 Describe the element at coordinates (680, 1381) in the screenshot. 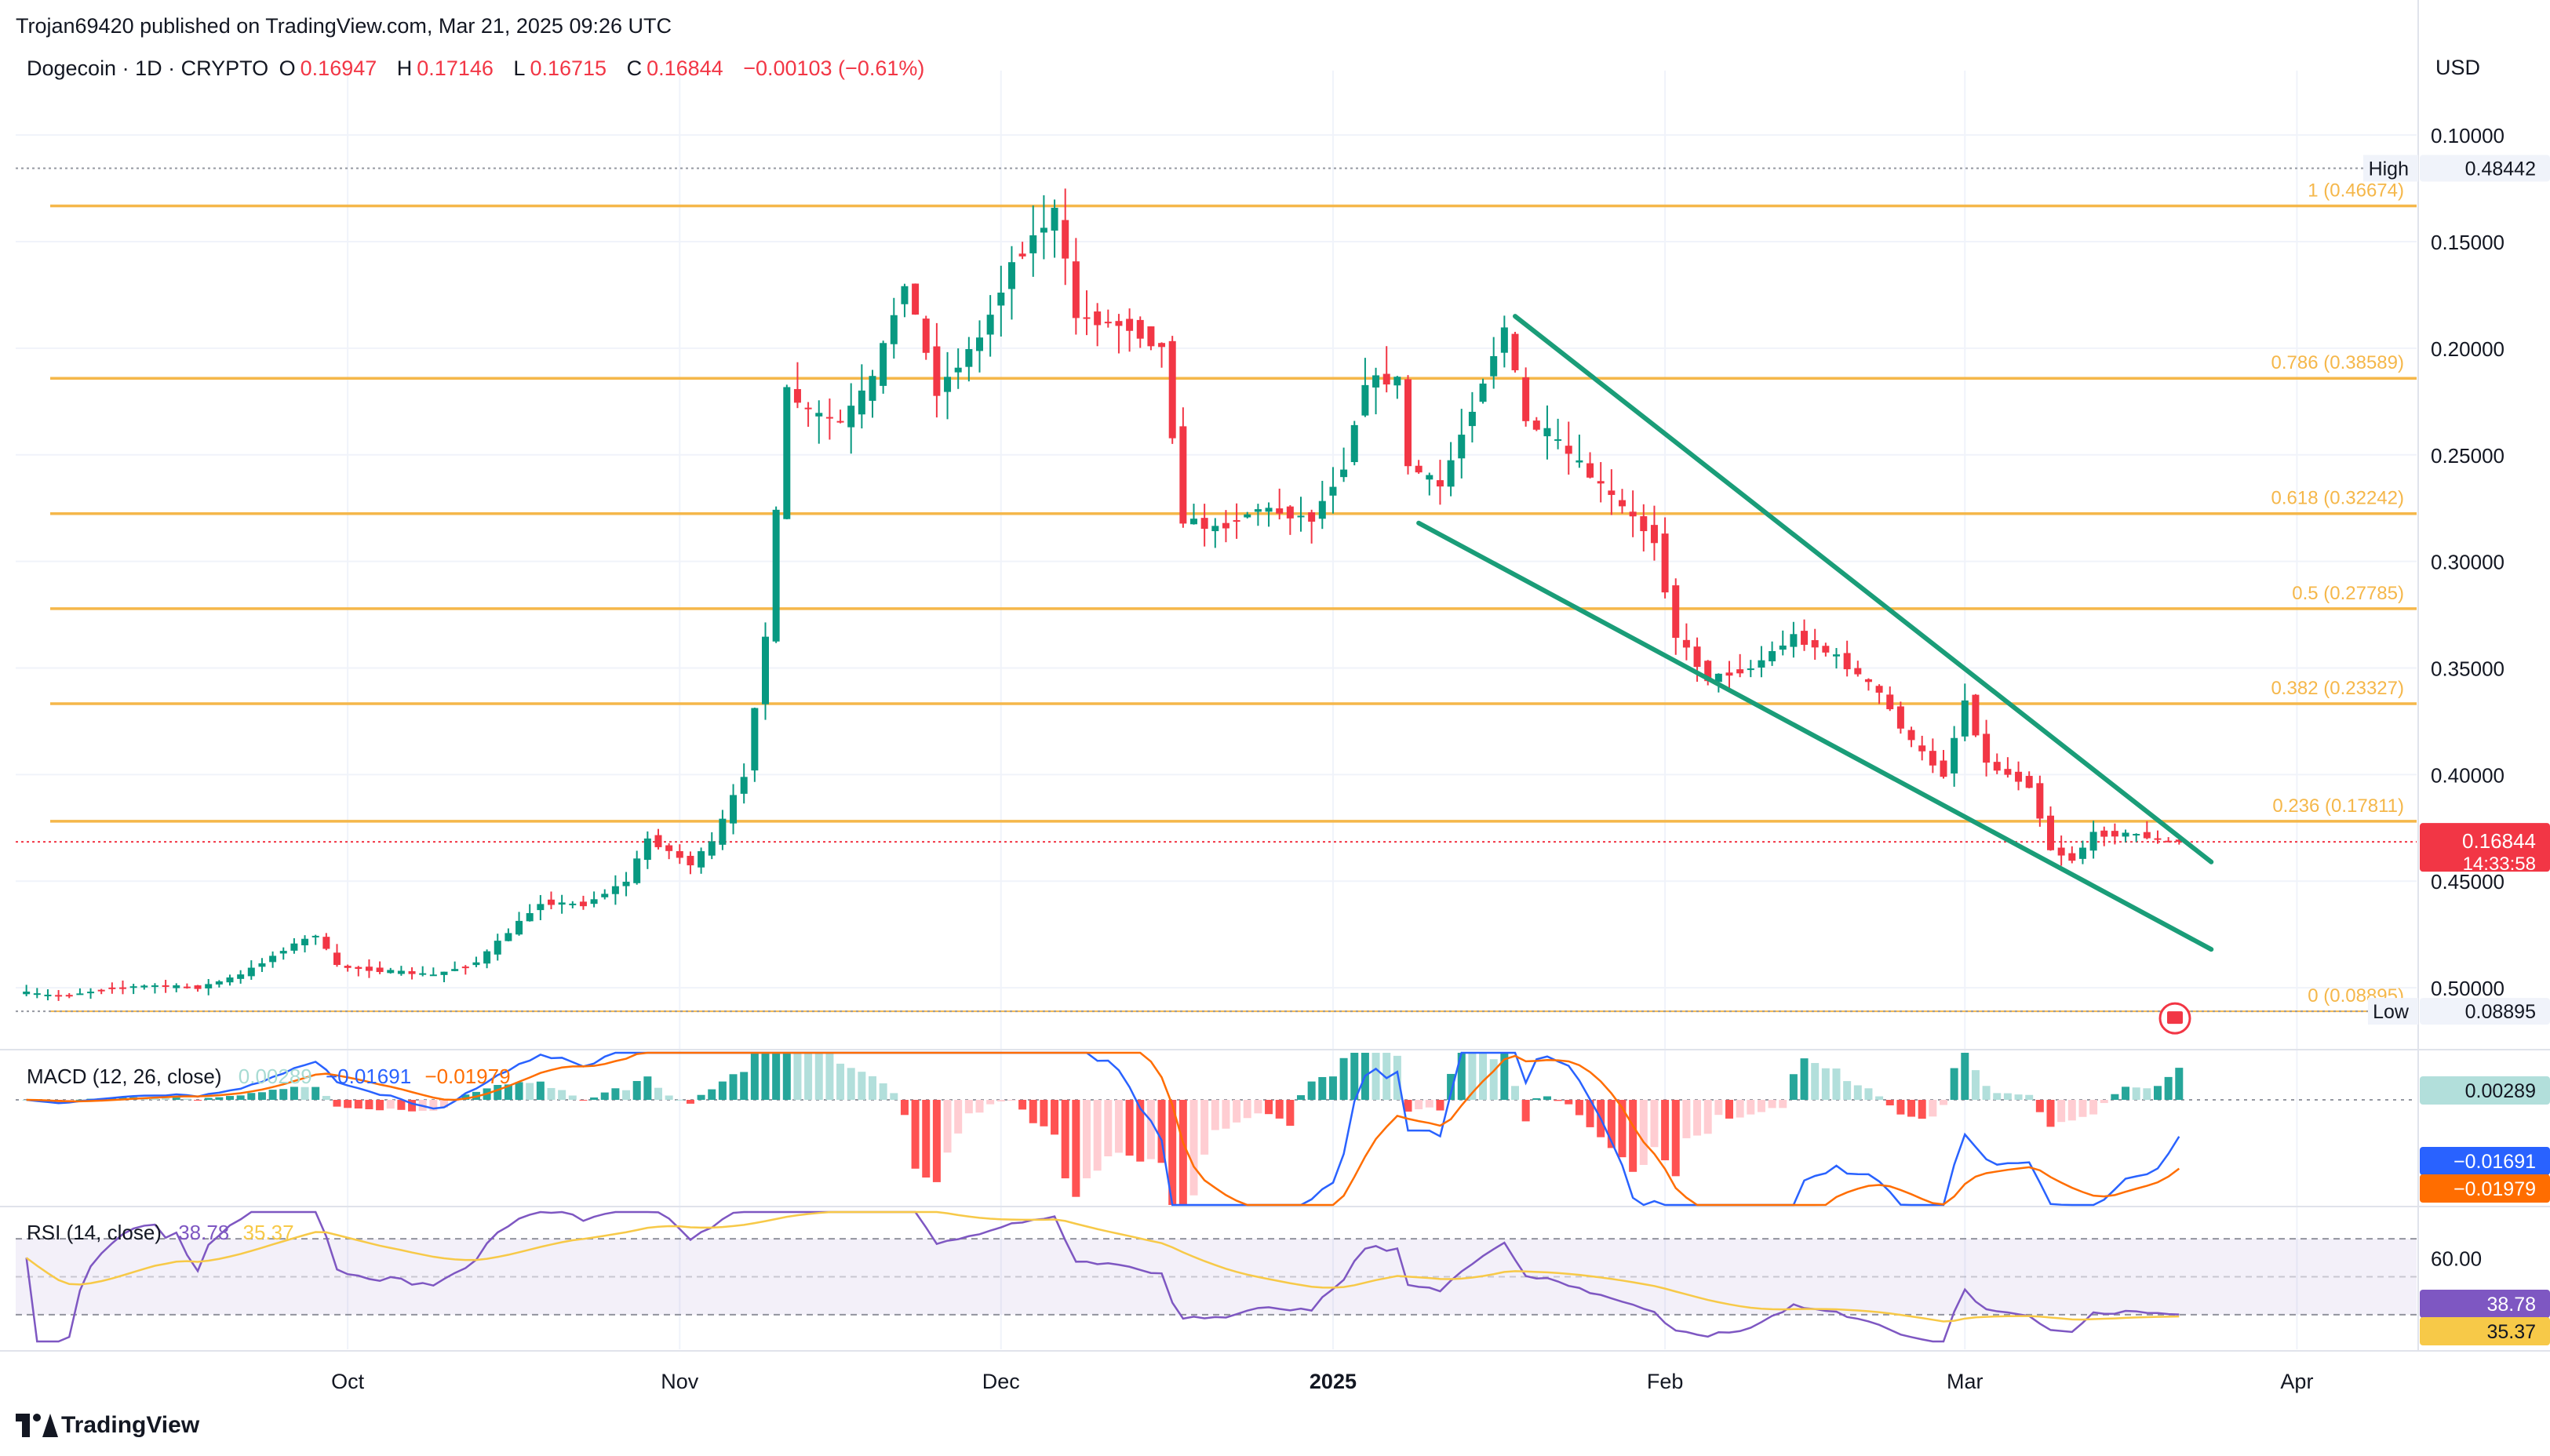

I see `time-tick: Nov` at that location.